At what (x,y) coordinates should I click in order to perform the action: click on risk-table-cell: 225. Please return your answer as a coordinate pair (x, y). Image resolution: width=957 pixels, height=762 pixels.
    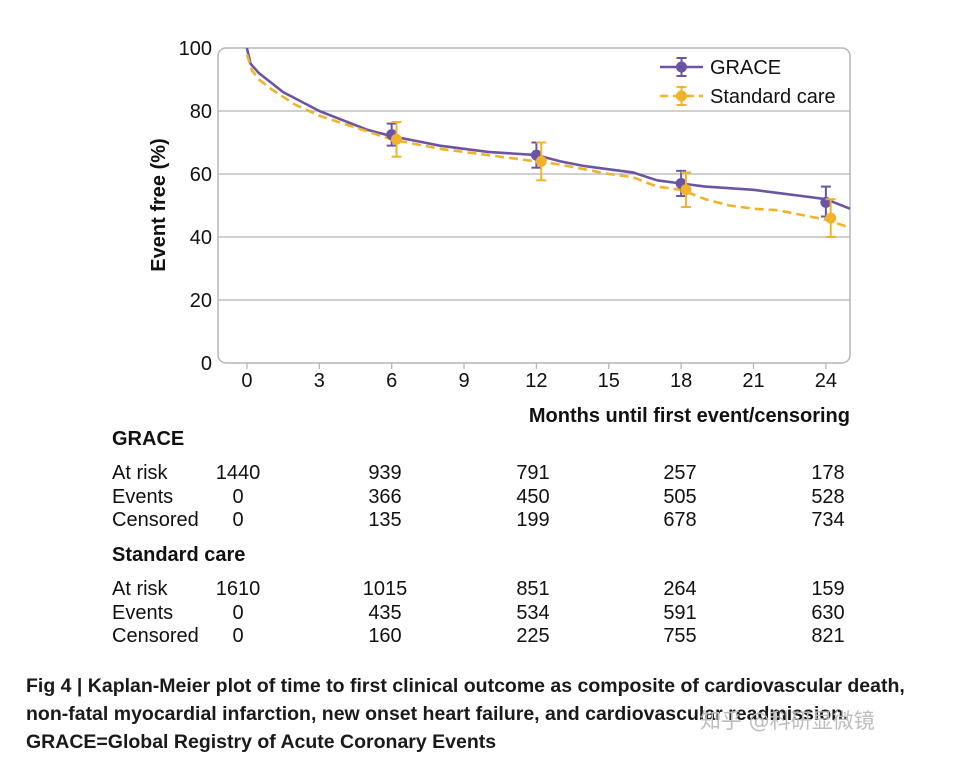
    Looking at the image, I should click on (533, 636).